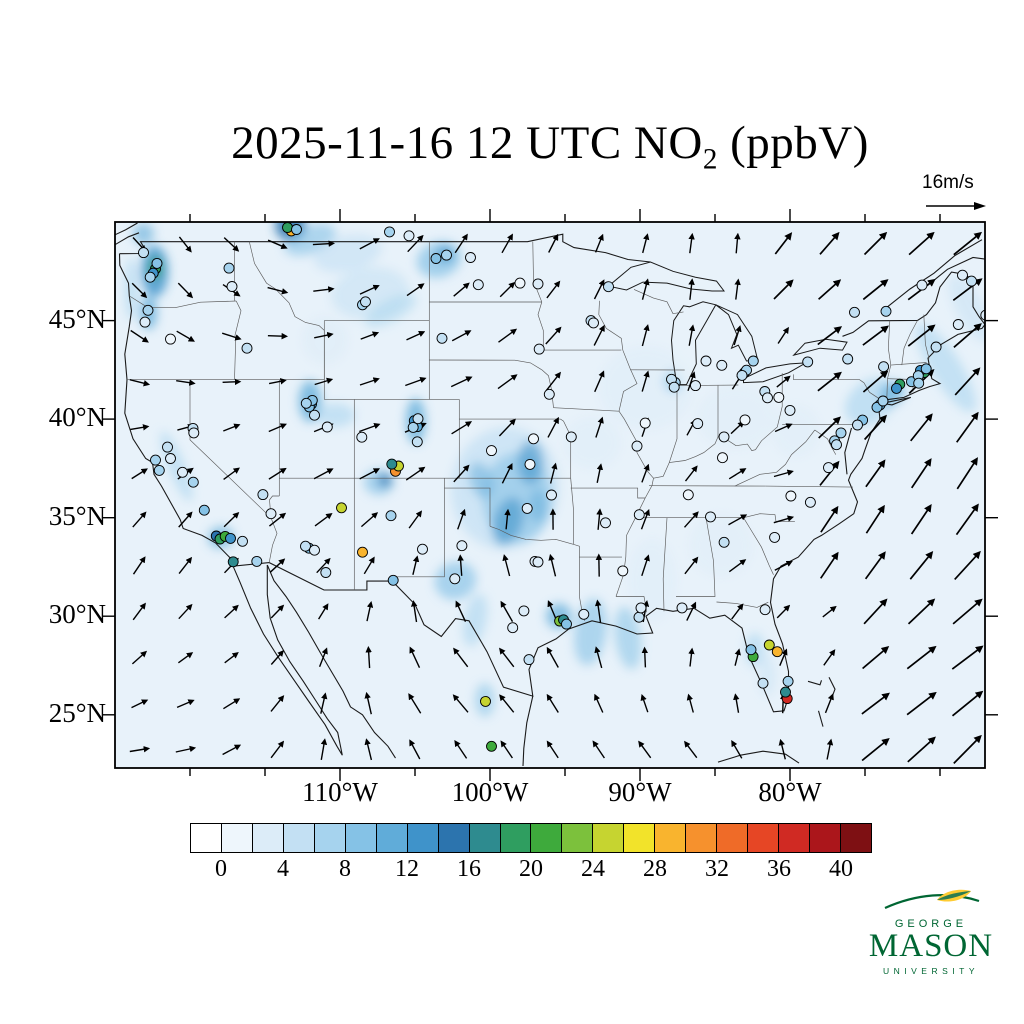 Image resolution: width=1024 pixels, height=1024 pixels. I want to click on lat-axis-label-40n: 40°N, so click(77, 417).